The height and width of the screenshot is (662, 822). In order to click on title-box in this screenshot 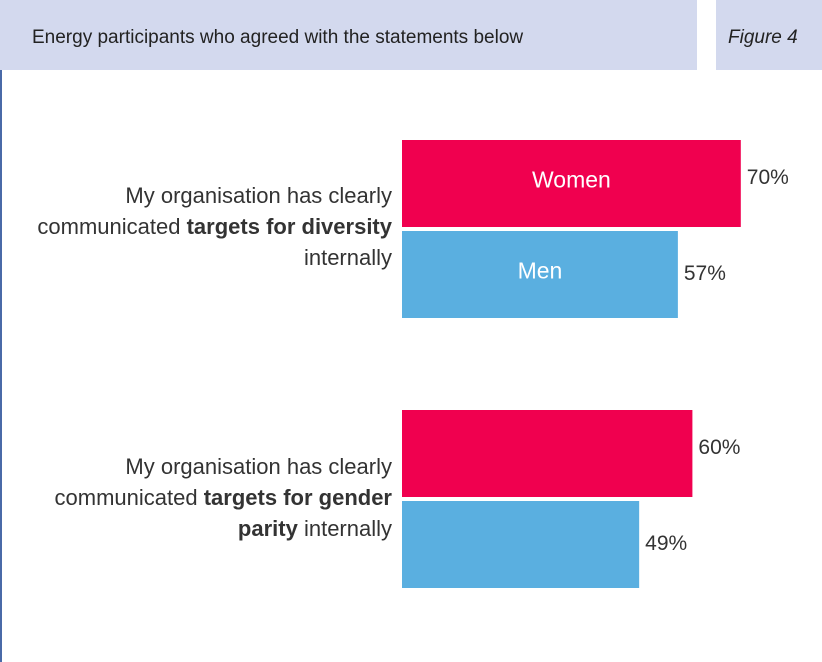, I will do `click(348, 35)`.